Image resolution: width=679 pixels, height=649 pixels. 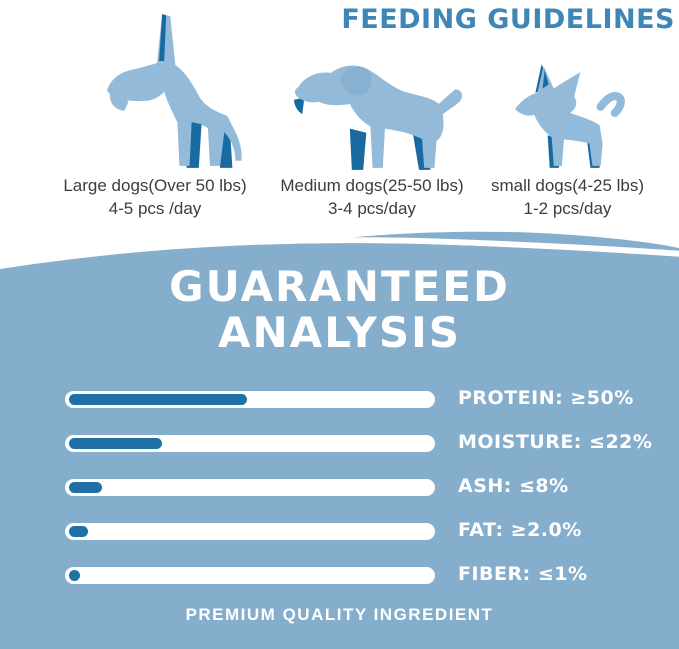 I want to click on small-dog-illustration, so click(x=567, y=115).